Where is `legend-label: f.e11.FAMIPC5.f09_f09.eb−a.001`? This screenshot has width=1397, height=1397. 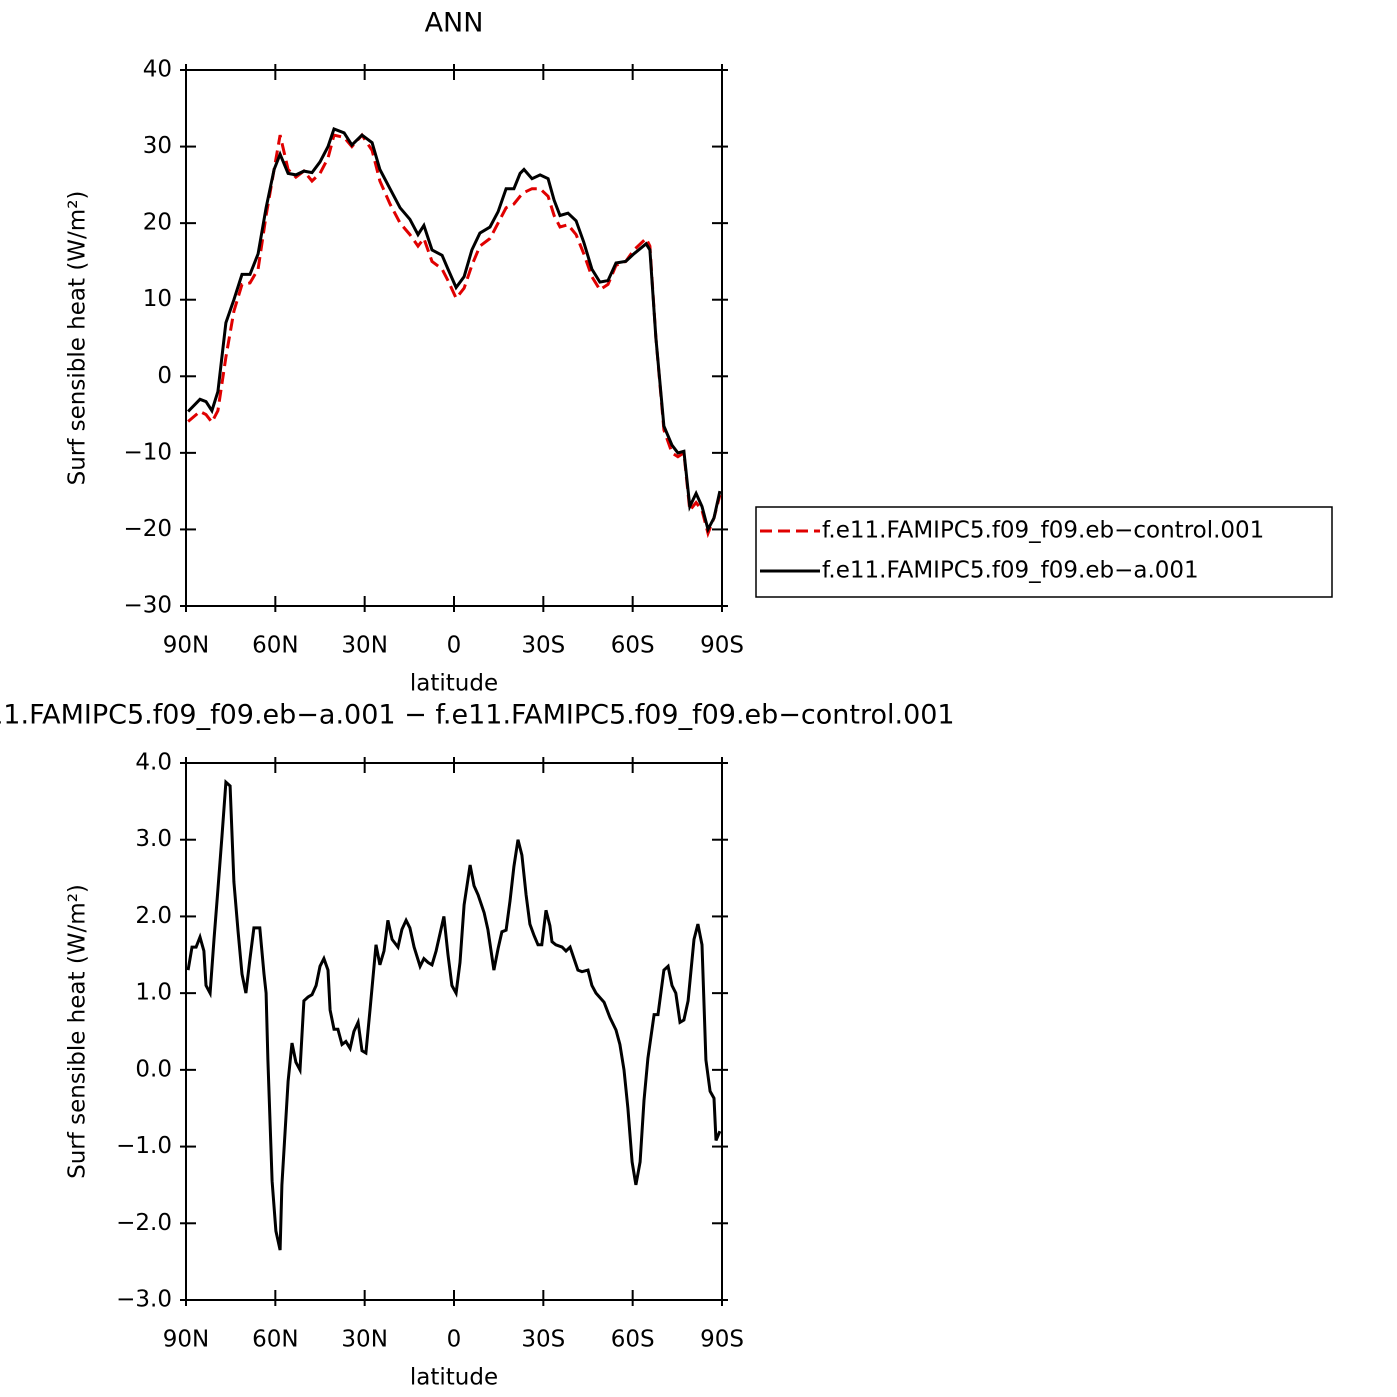
legend-label: f.e11.FAMIPC5.f09_f09.eb−a.001 is located at coordinates (1010, 571).